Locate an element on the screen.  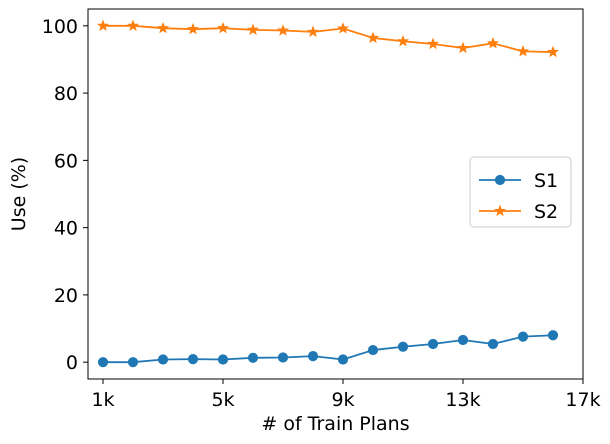
legend-label-s2: S2 is located at coordinates (546, 212).